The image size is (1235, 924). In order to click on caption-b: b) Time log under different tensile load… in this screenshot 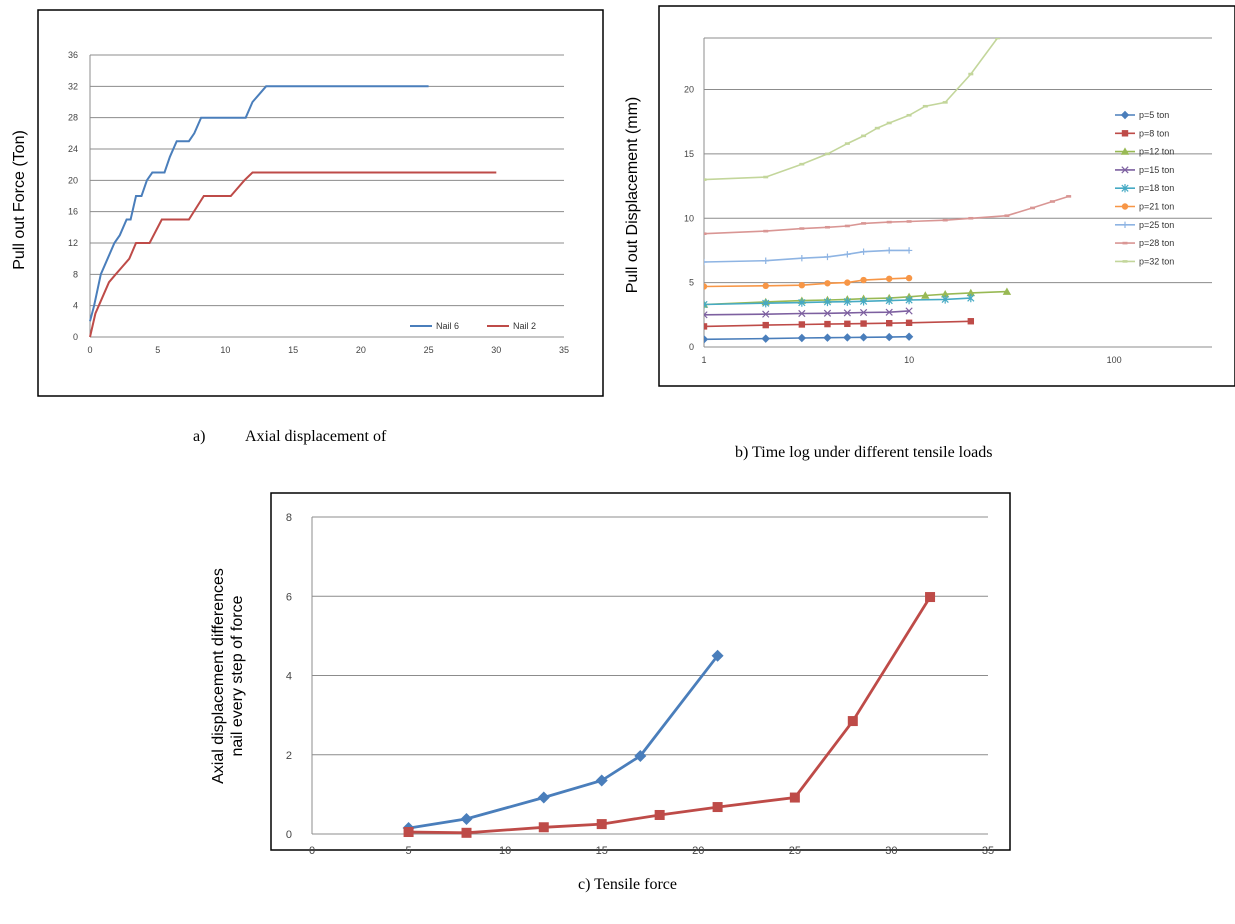, I will do `click(864, 452)`.